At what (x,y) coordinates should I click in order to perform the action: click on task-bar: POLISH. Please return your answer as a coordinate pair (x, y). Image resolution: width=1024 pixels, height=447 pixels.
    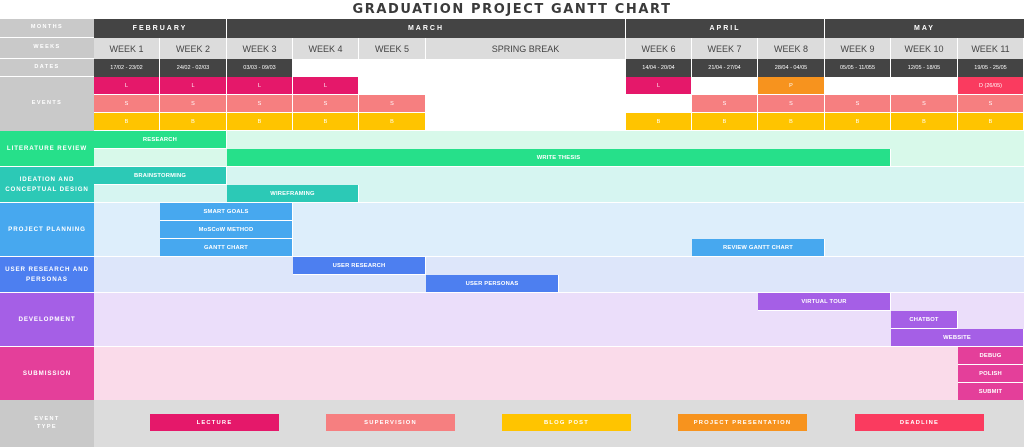
    Looking at the image, I should click on (991, 374).